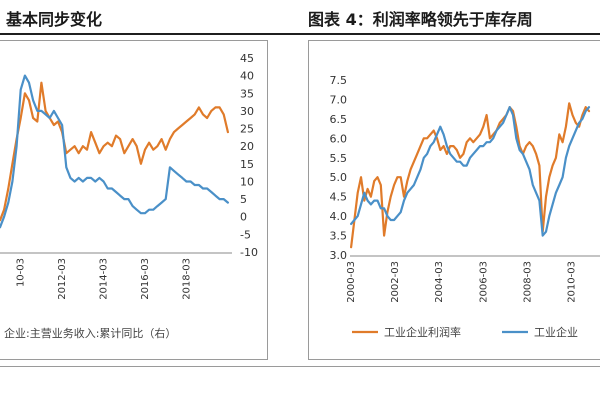 This screenshot has height=400, width=600. What do you see at coordinates (247, 164) in the screenshot?
I see `y-tick-label: 15` at bounding box center [247, 164].